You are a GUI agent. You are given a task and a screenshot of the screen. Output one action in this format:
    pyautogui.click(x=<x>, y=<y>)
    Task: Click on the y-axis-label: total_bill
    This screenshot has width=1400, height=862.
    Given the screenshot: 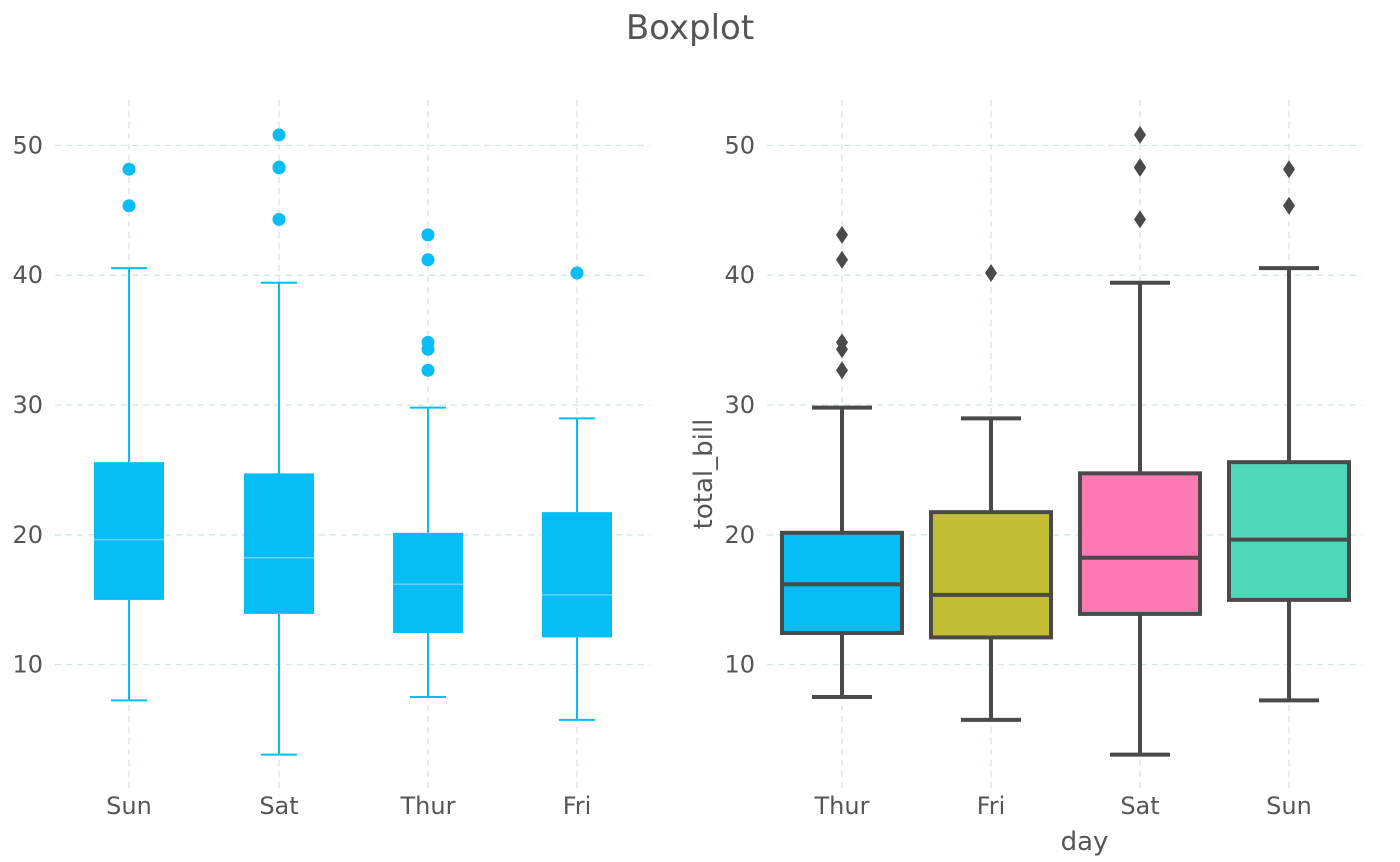 What is the action you would take?
    pyautogui.click(x=704, y=474)
    